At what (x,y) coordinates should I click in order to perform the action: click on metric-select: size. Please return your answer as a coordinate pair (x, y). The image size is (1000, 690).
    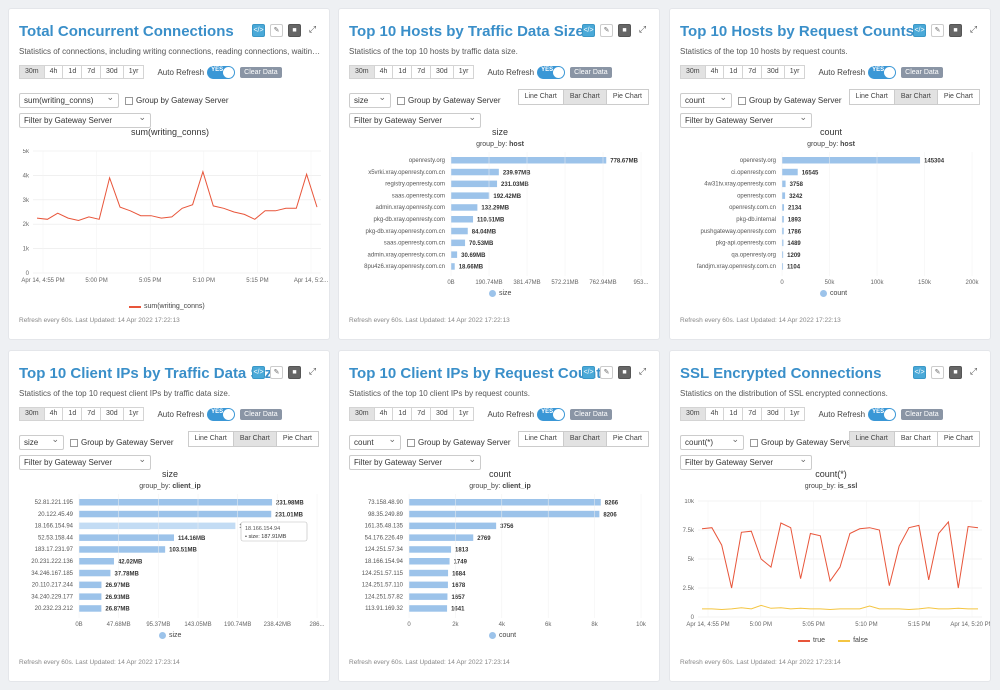
    Looking at the image, I should click on (41, 441).